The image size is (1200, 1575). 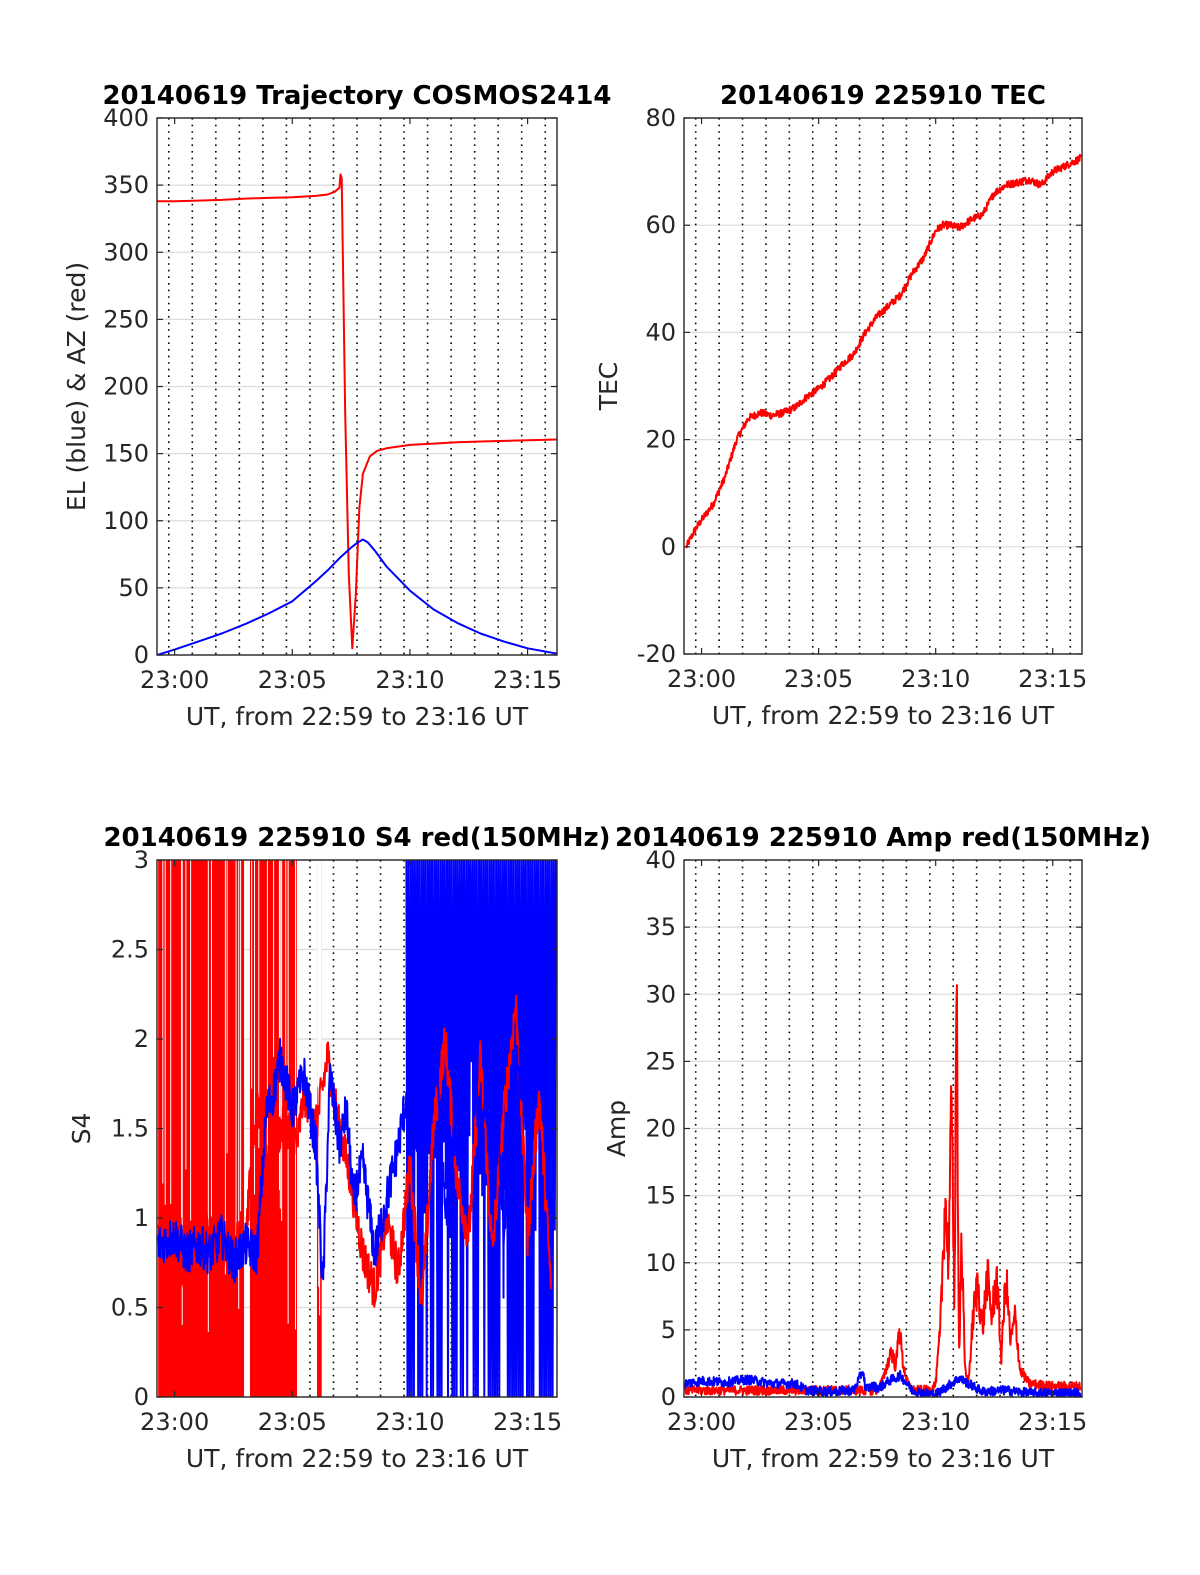 I want to click on y-tick-label: -20, so click(x=656, y=654).